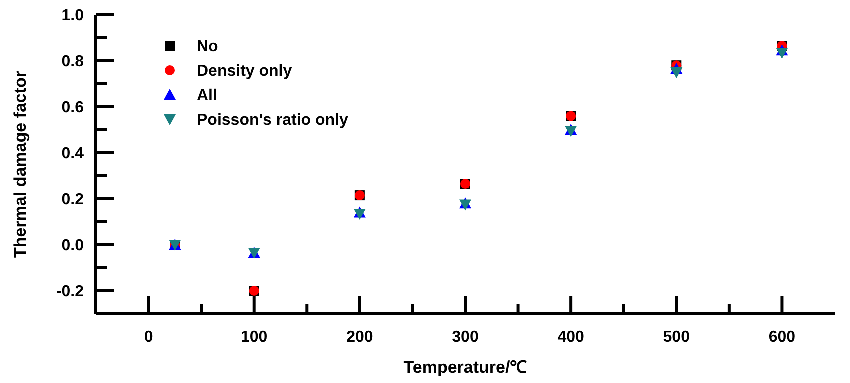 This screenshot has width=850, height=383. Describe the element at coordinates (70, 292) in the screenshot. I see `y-tick-label: -0.2` at that location.